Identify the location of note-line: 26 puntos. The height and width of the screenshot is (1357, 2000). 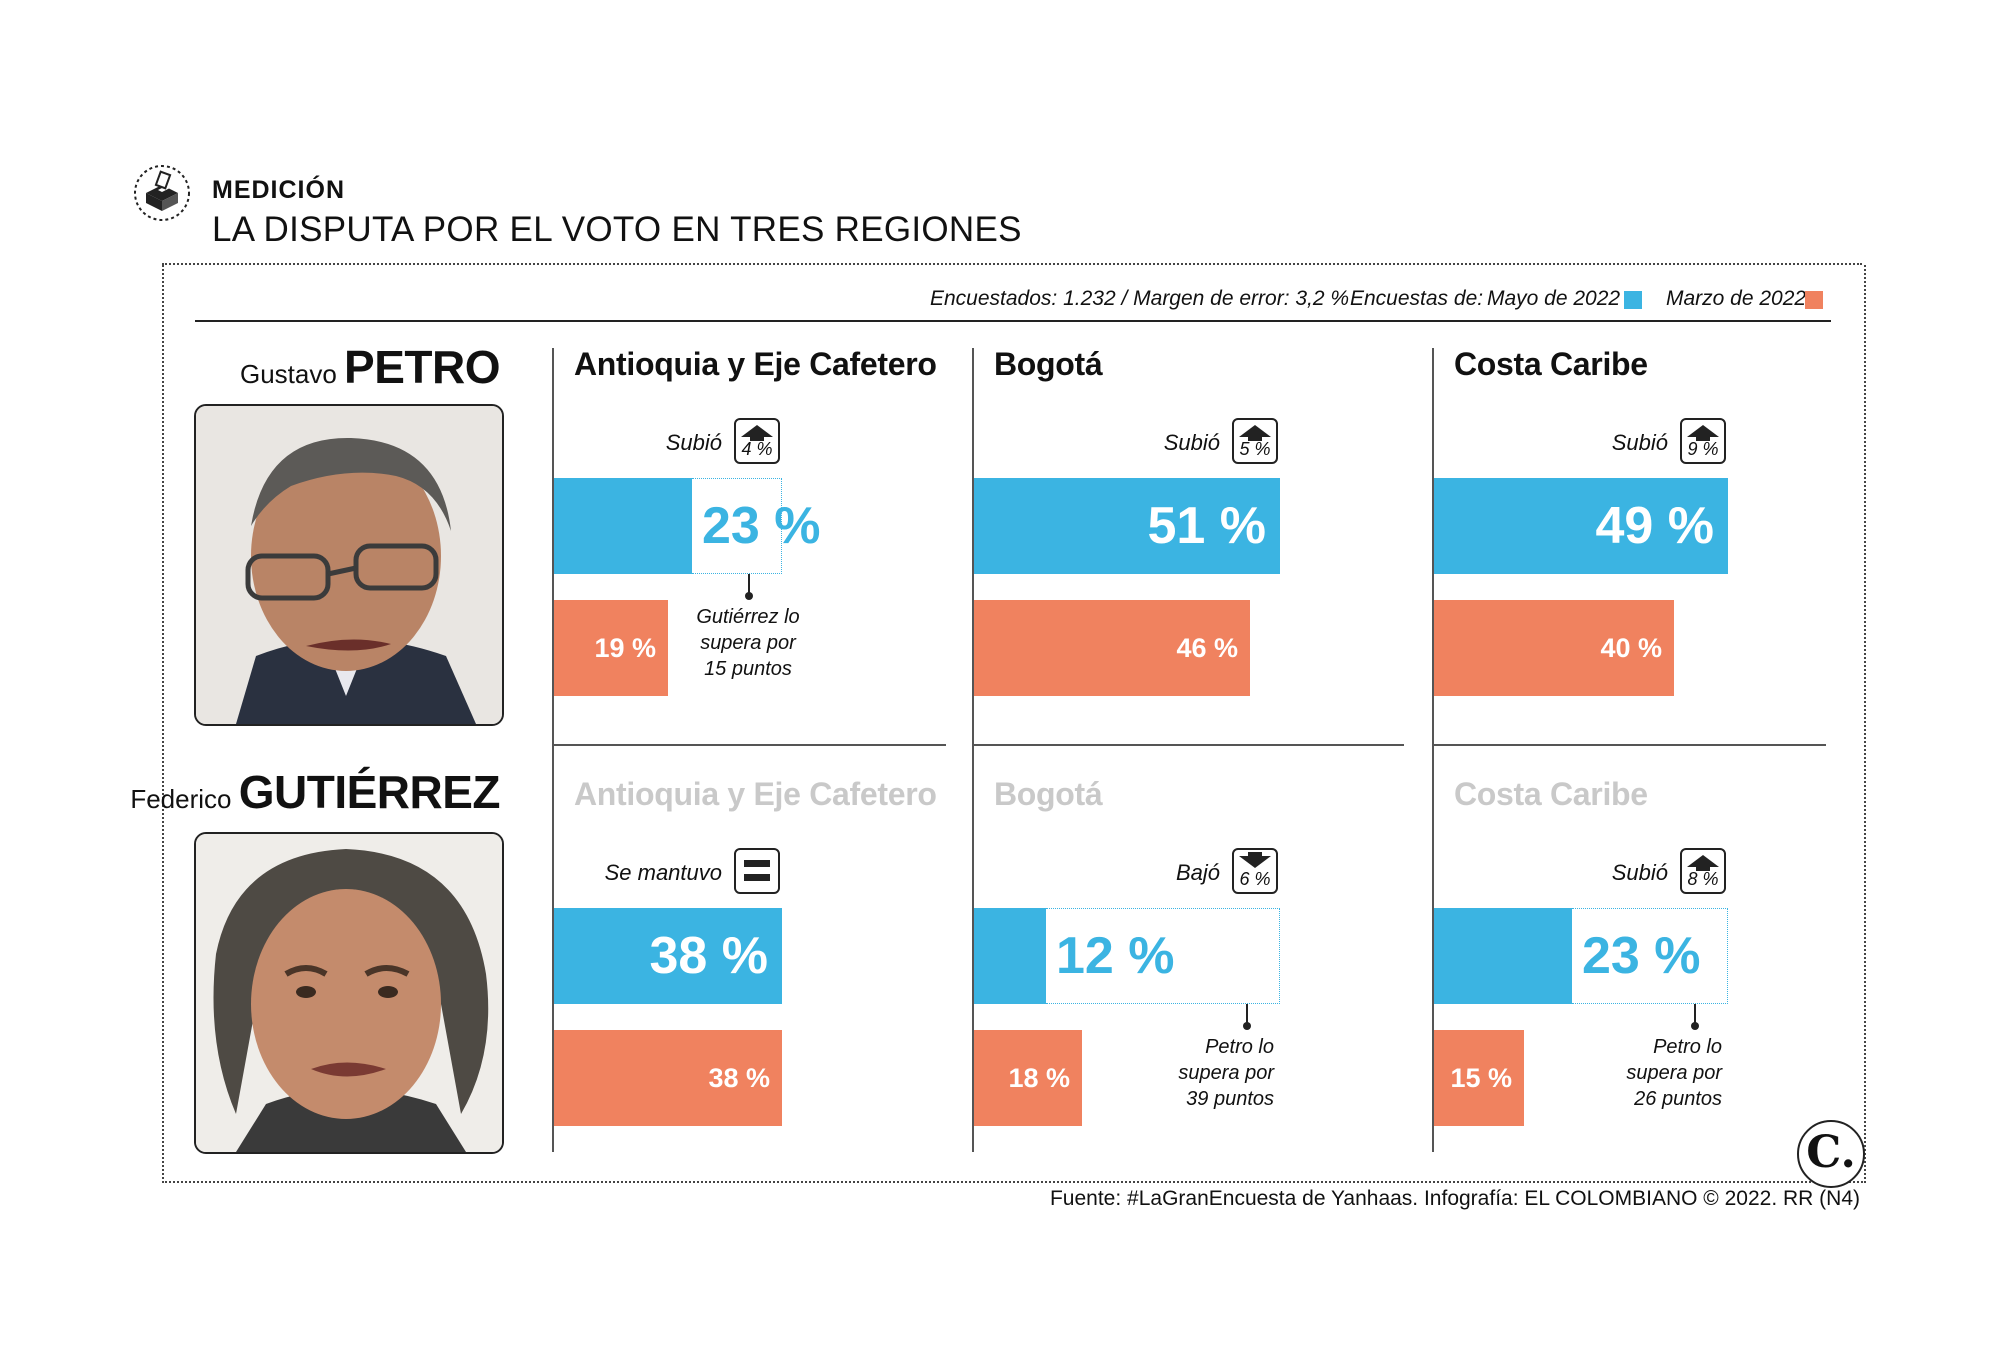
(1678, 1099).